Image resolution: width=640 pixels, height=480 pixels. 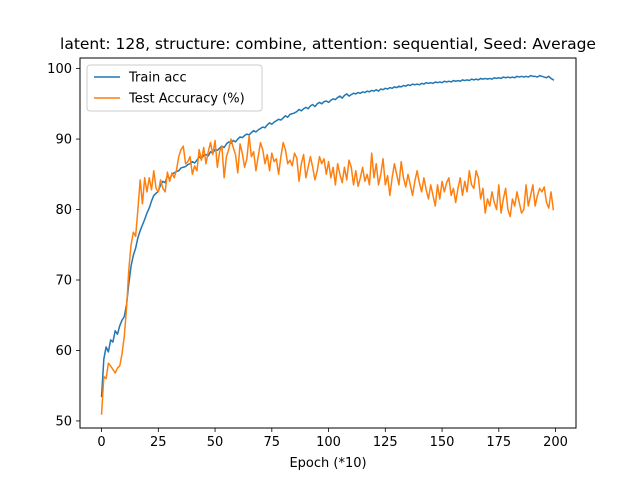 What do you see at coordinates (63, 421) in the screenshot?
I see `y-tick-label: 50` at bounding box center [63, 421].